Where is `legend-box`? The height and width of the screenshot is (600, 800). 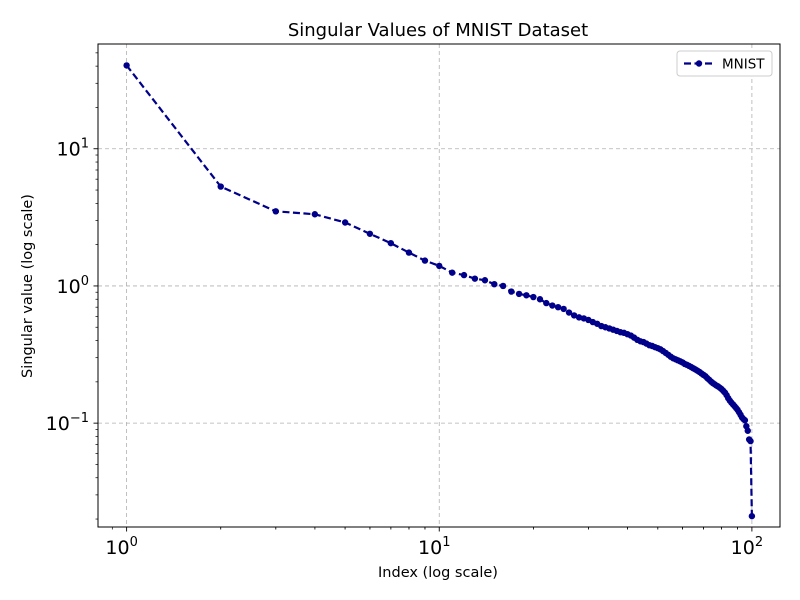
legend-box is located at coordinates (724, 63).